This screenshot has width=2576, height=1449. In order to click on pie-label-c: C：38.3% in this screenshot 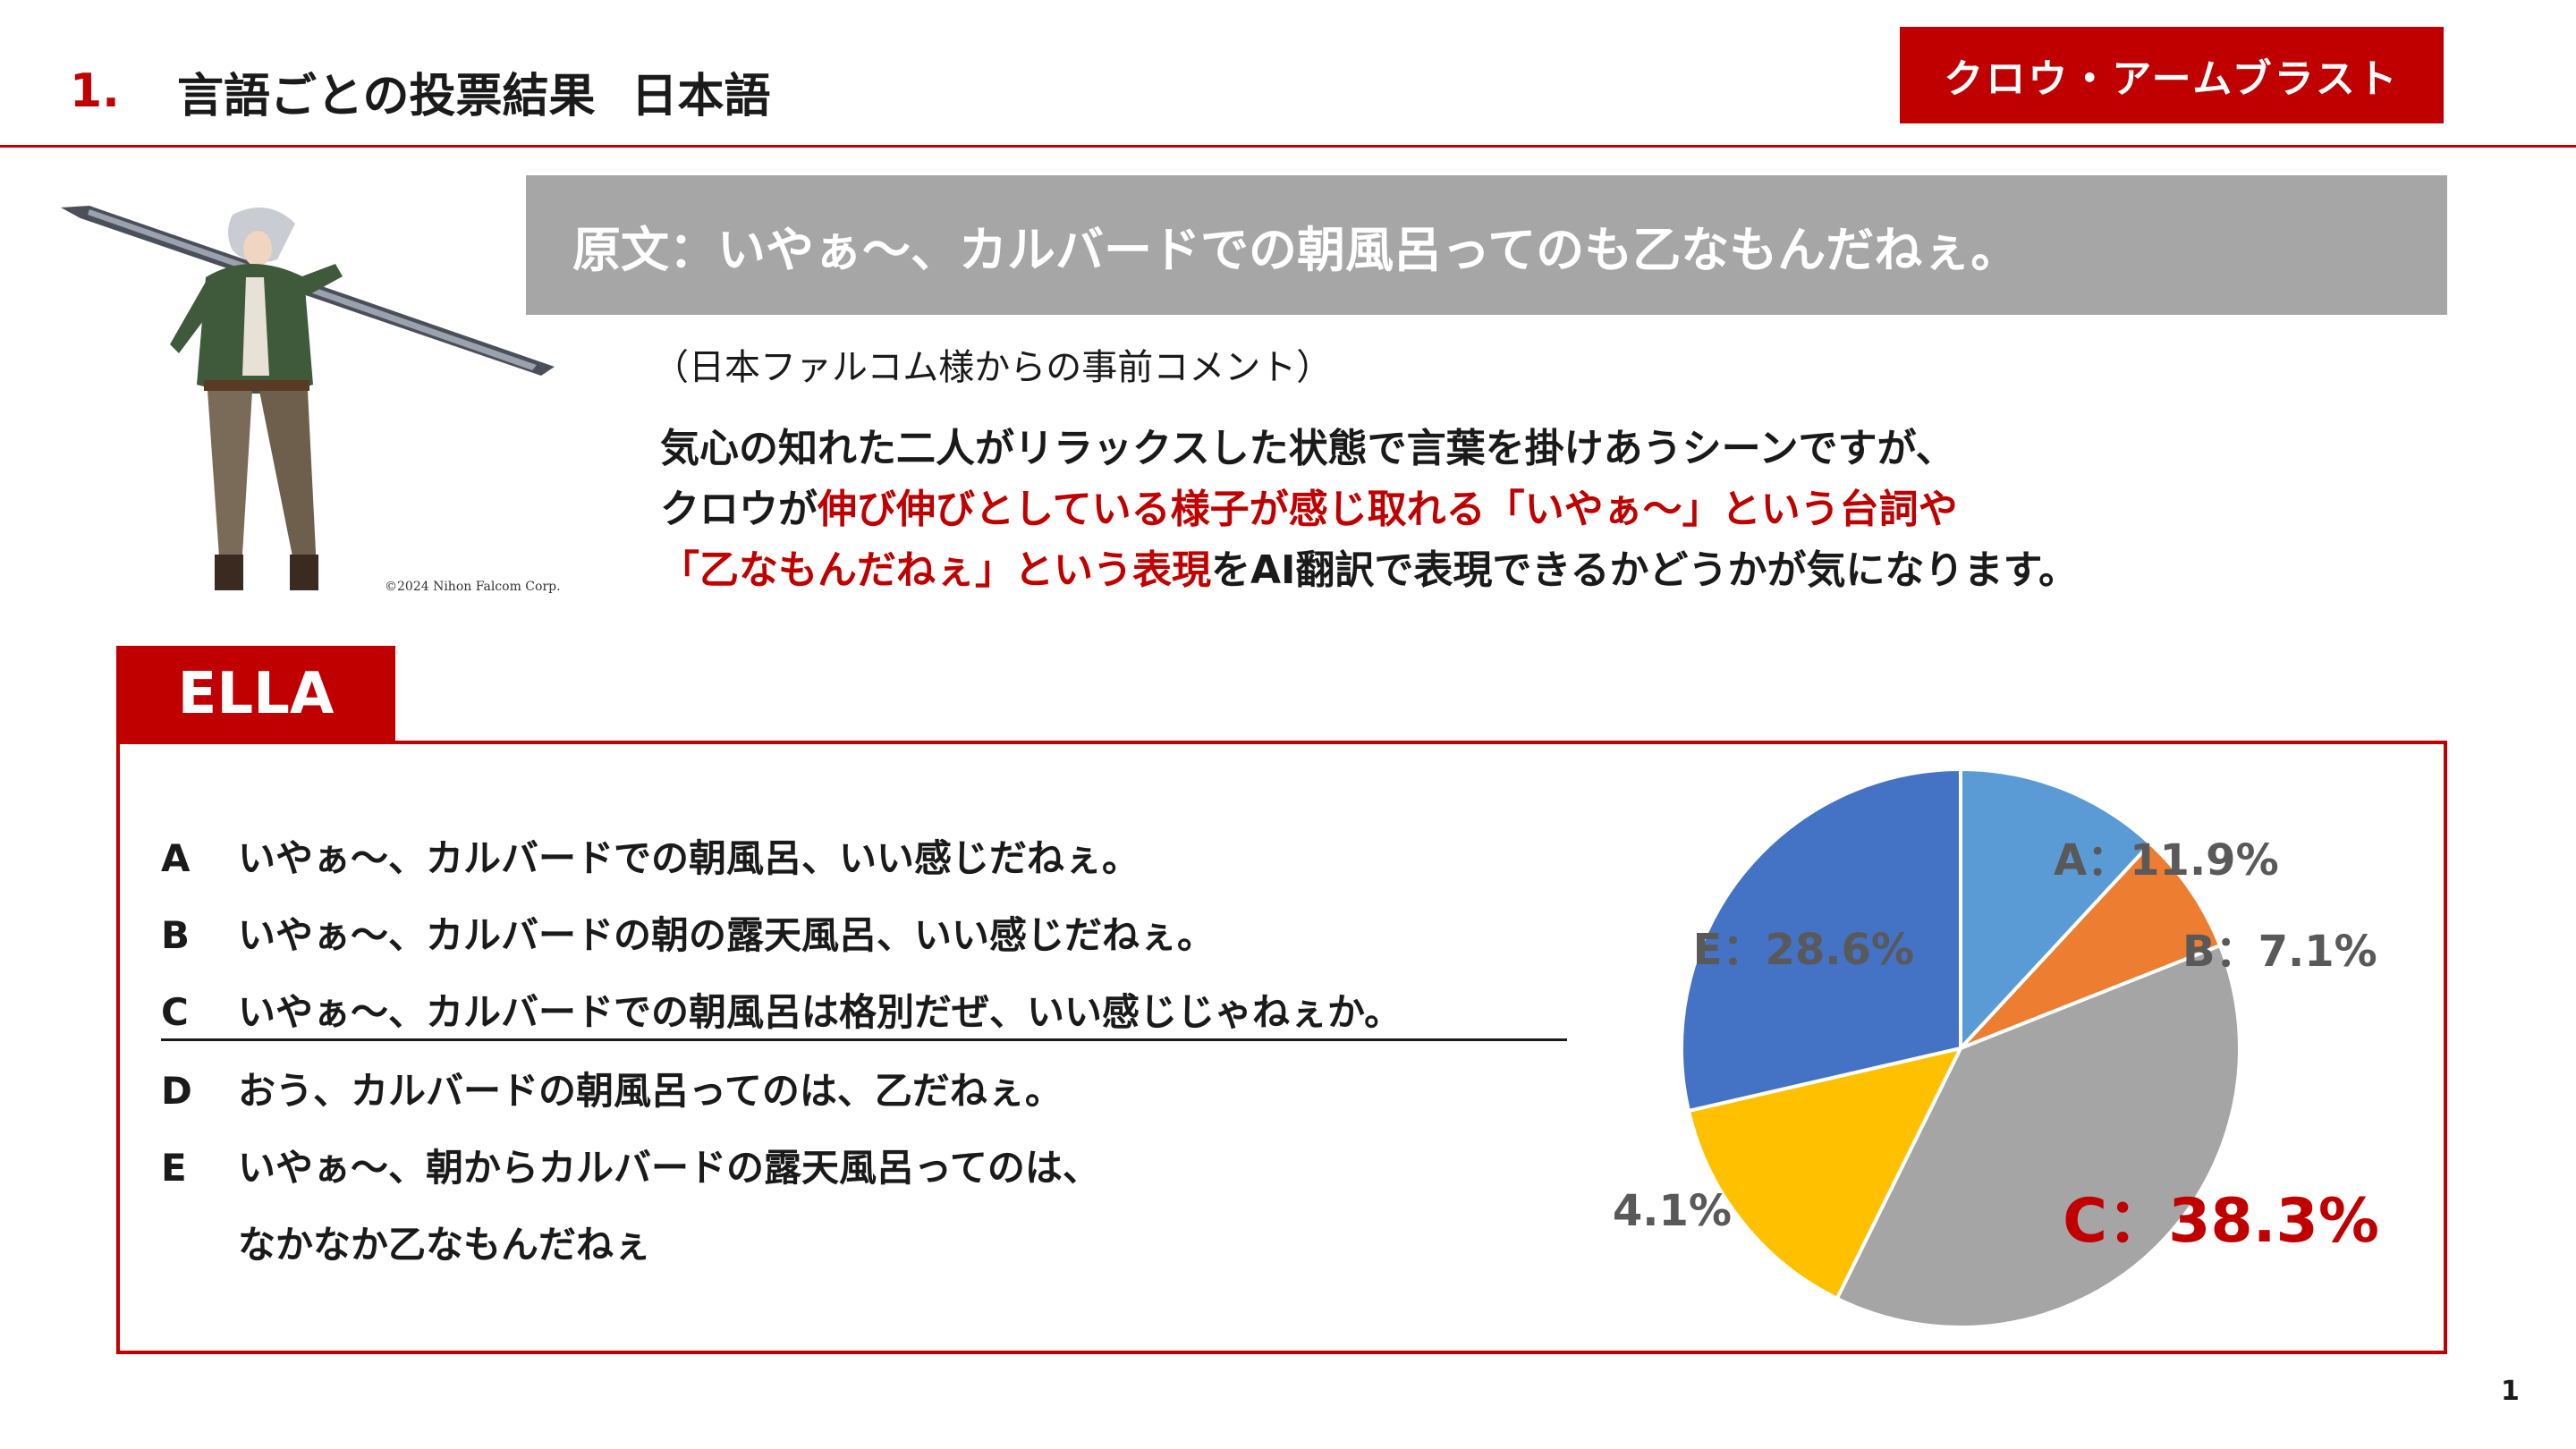, I will do `click(2221, 1221)`.